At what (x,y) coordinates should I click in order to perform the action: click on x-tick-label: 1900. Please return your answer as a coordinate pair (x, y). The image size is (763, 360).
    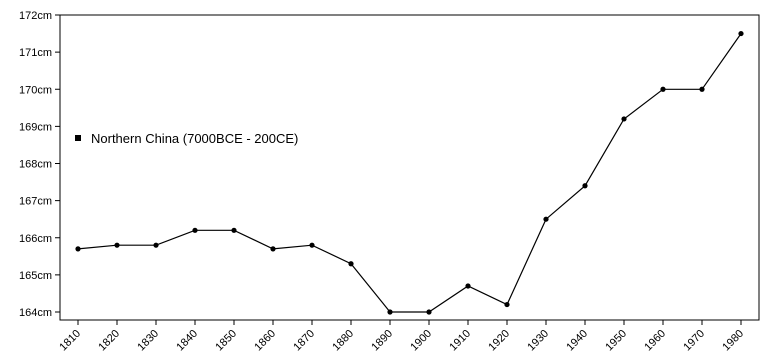
    Looking at the image, I should click on (421, 341).